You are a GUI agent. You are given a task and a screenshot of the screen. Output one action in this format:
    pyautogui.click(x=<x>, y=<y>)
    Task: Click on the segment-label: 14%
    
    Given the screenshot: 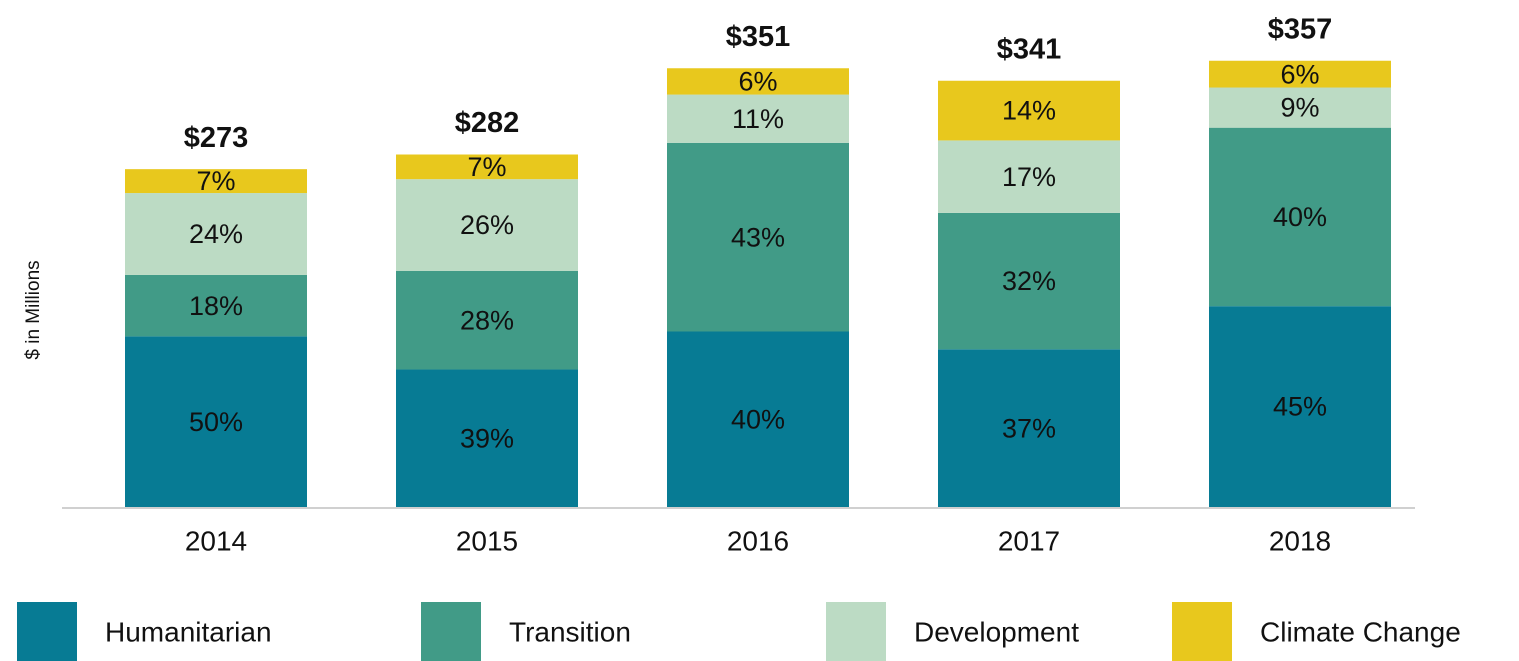 What is the action you would take?
    pyautogui.click(x=1029, y=111)
    